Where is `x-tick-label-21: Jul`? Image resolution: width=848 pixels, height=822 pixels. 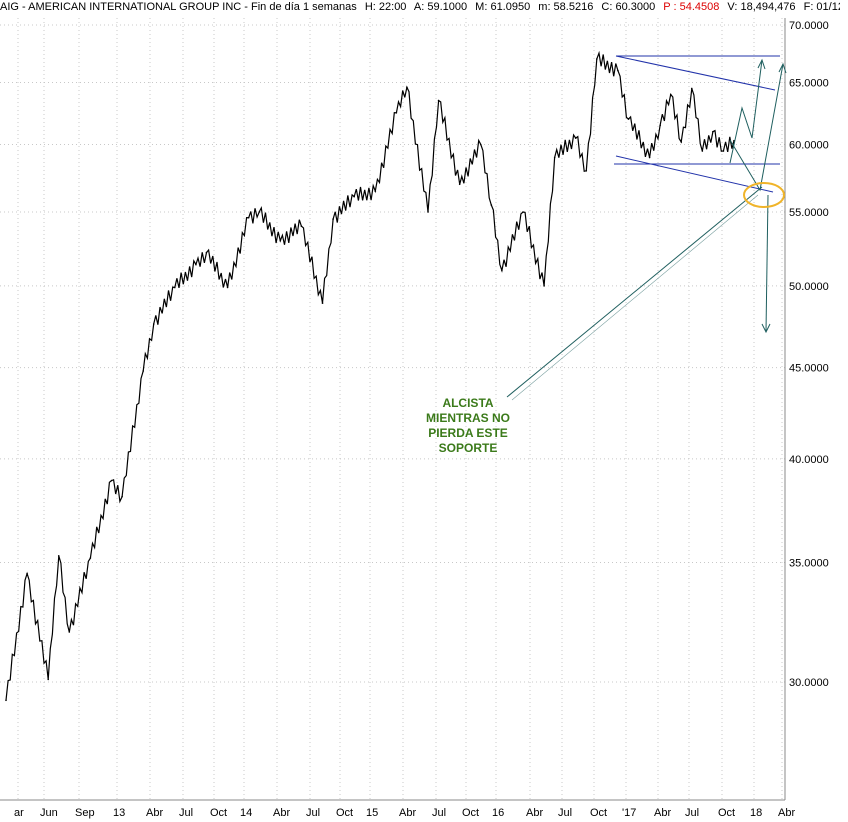
x-tick-label-21: Jul is located at coordinates (692, 813).